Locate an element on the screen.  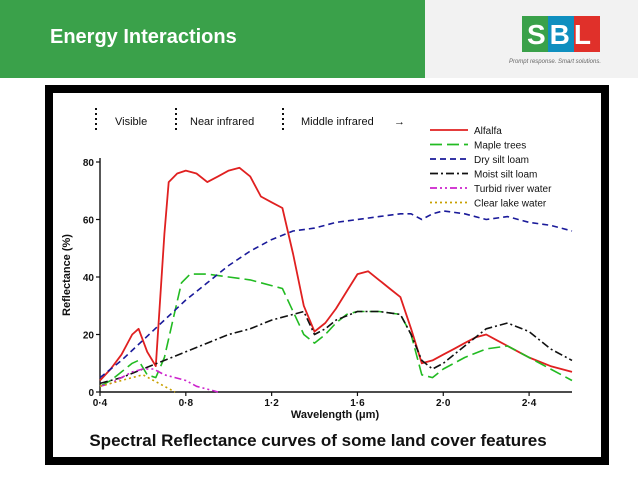
region-label-middle-infrared: Middle infrared is located at coordinates (337, 122).